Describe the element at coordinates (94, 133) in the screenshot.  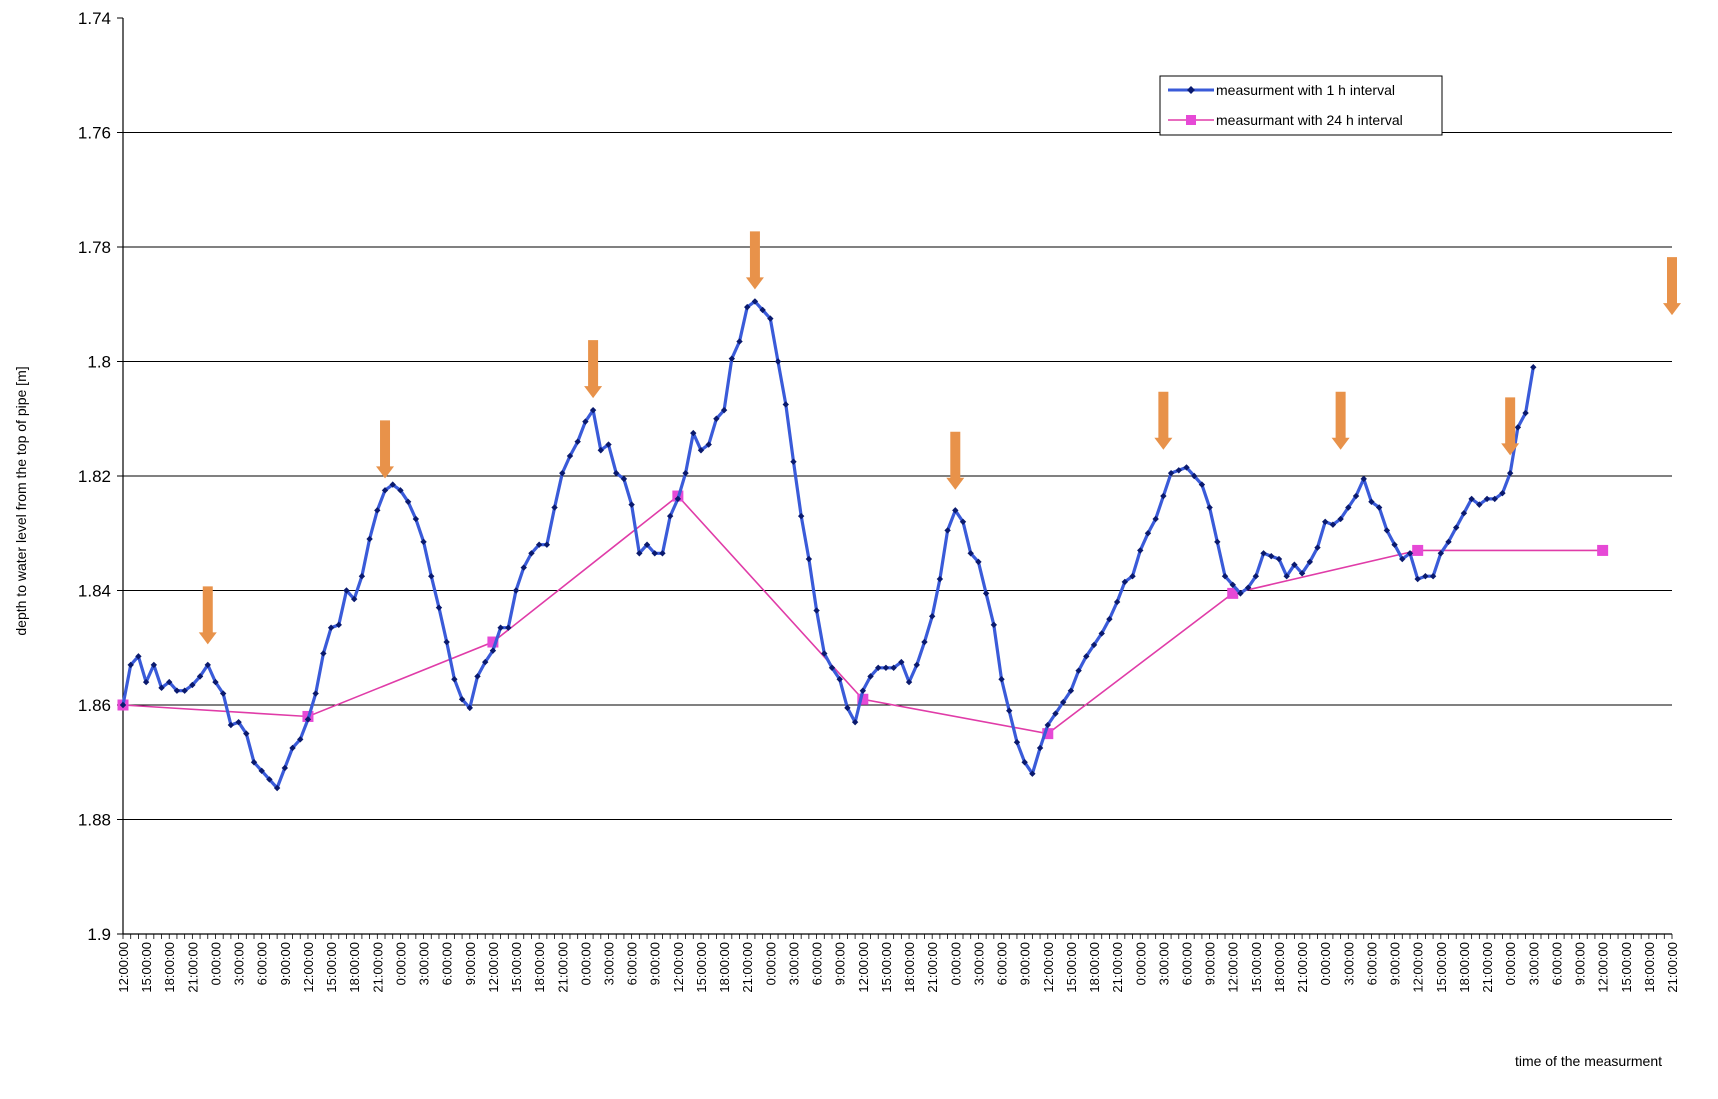
I see `y-tick-label: 1.76` at that location.